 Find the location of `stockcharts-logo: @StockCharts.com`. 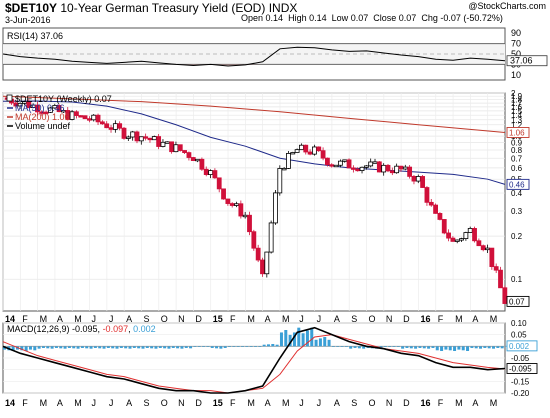

stockcharts-logo: @StockCharts.com is located at coordinates (507, 6).